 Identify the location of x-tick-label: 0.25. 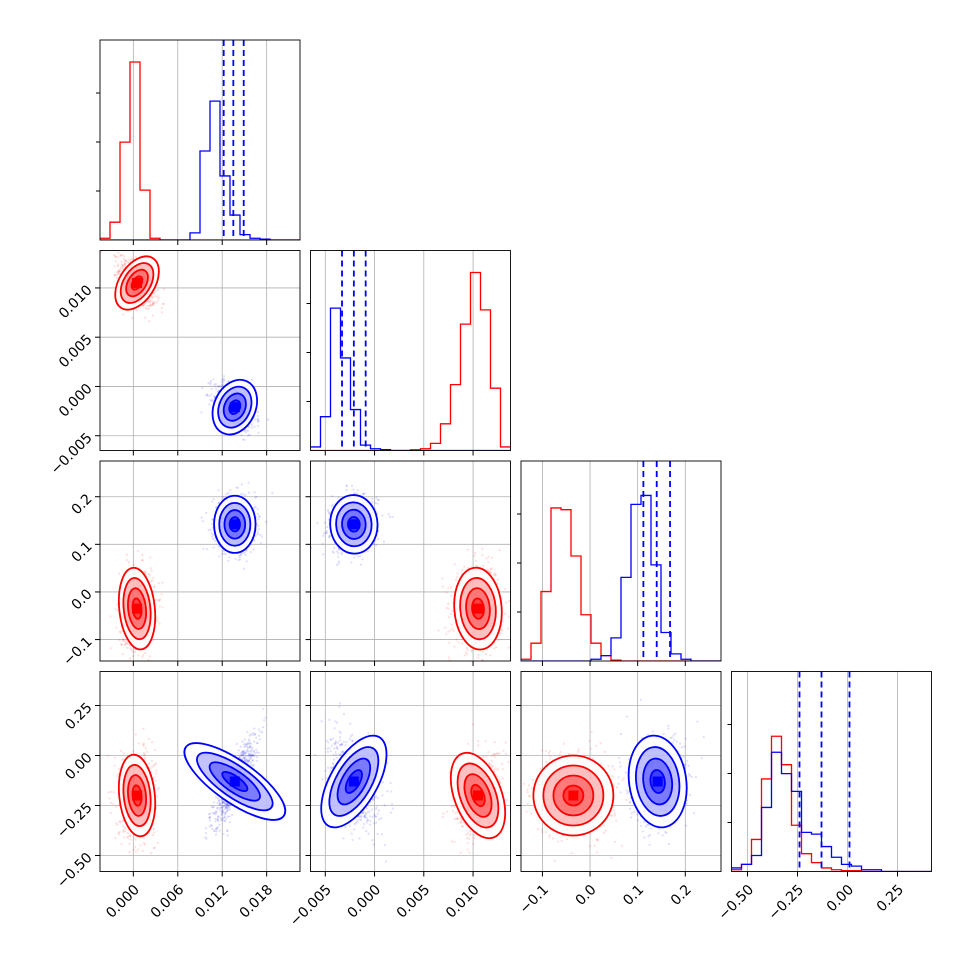
(890, 898).